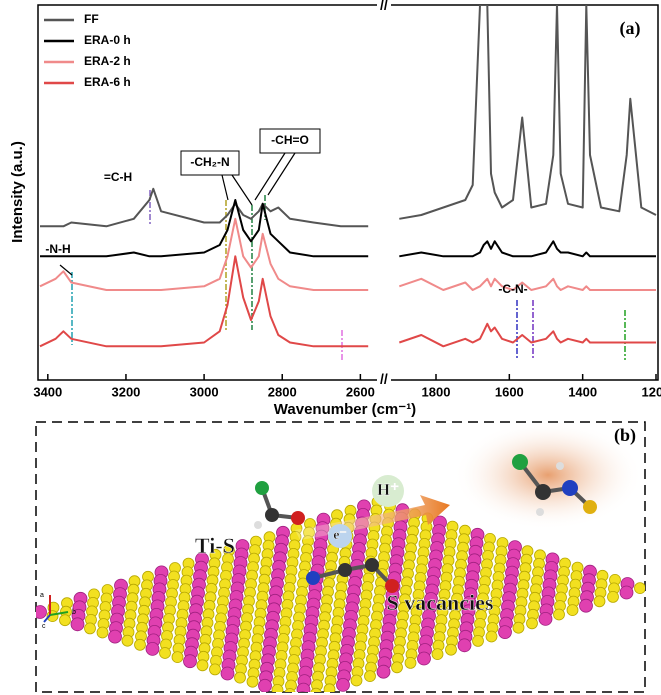 The image size is (661, 695). I want to click on annotation: -CH₂-N, so click(209, 162).